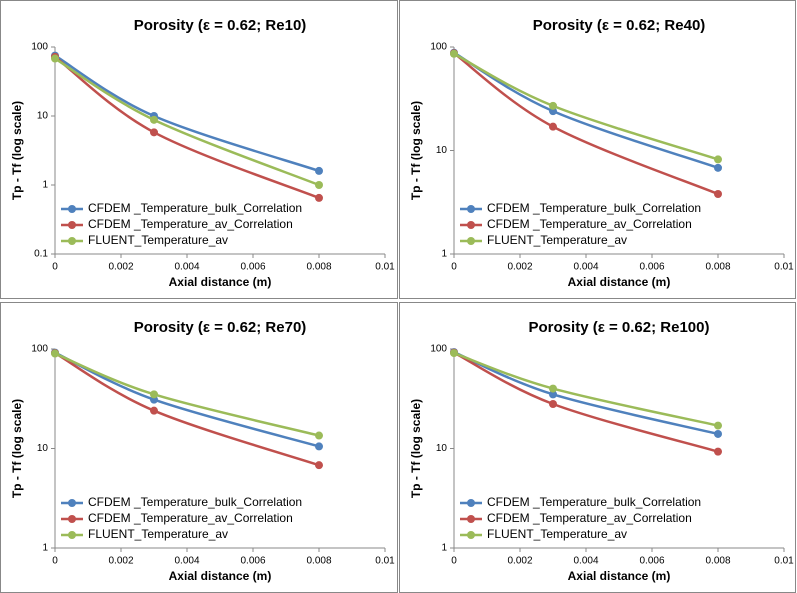  I want to click on chart-title: Porosity (ε = 0.62; Re100), so click(619, 327).